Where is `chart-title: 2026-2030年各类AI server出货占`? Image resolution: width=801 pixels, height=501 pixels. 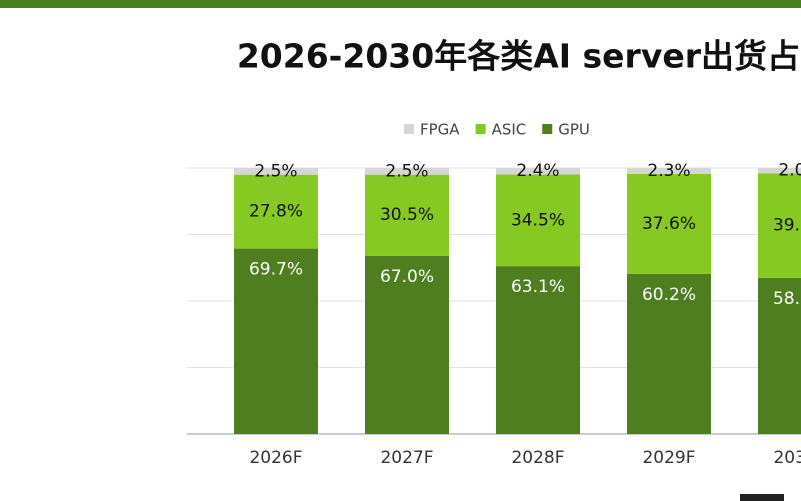
chart-title: 2026-2030年各类AI server出货占 is located at coordinates (518, 56).